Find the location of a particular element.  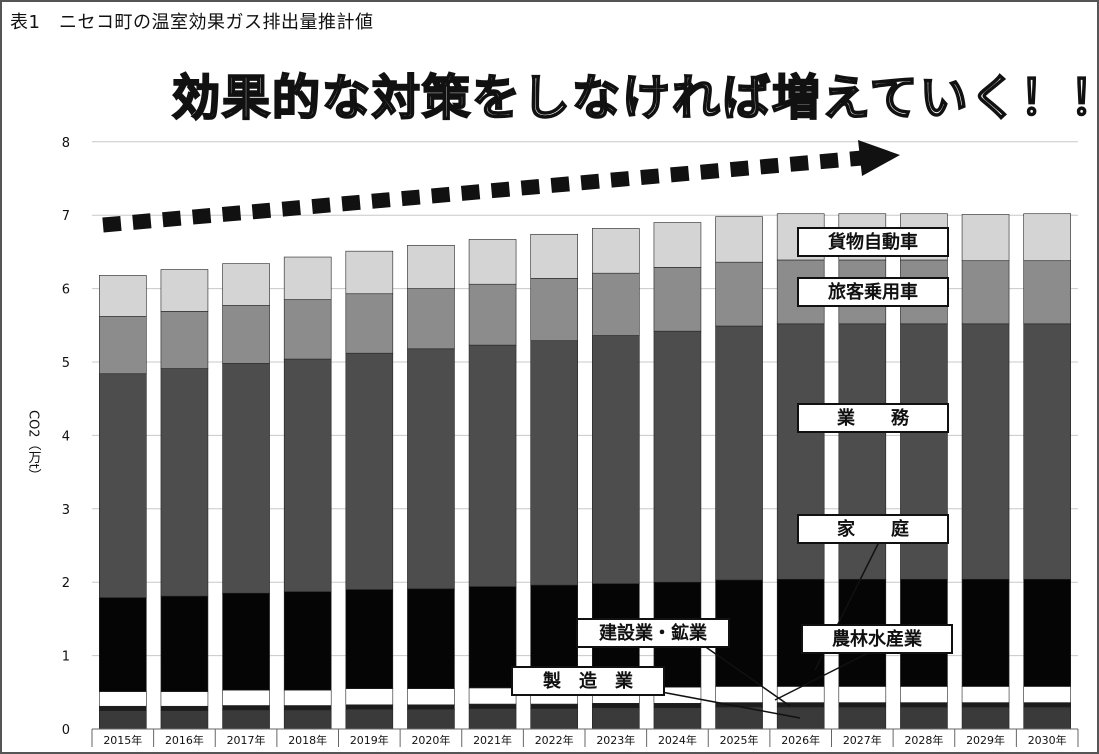

y-tick-label: 3 is located at coordinates (66, 510).